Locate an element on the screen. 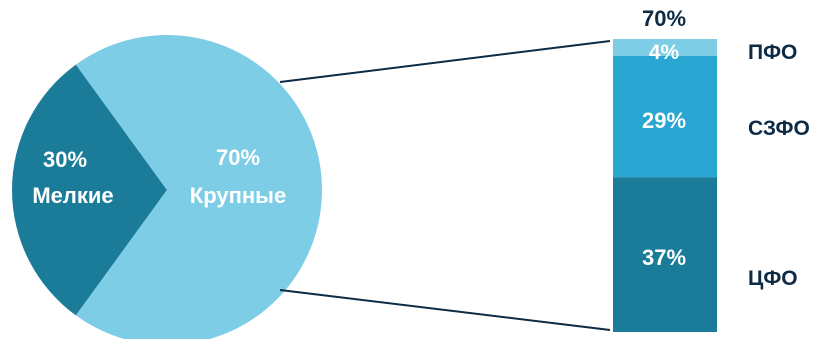  bar-region-szfo: СЗФО is located at coordinates (779, 128).